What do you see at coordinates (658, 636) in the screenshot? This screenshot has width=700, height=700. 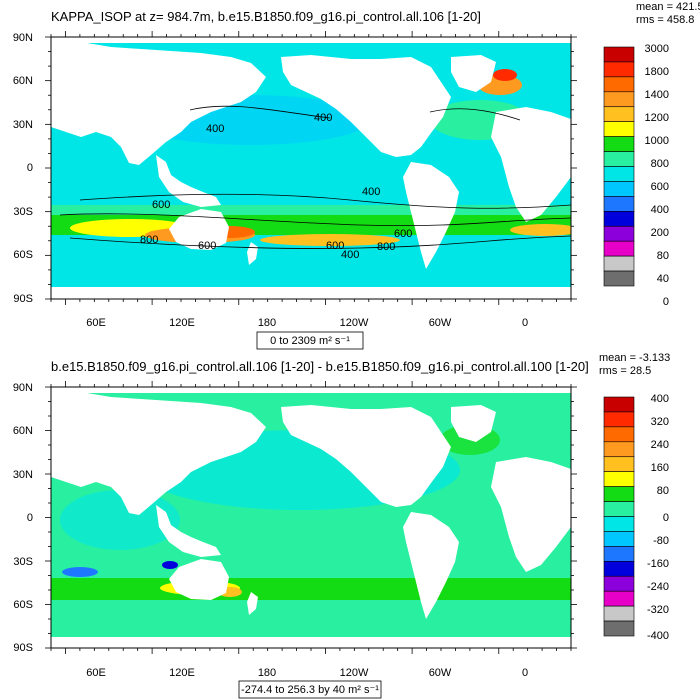 I see `bottom-colorbar-label: -400` at bounding box center [658, 636].